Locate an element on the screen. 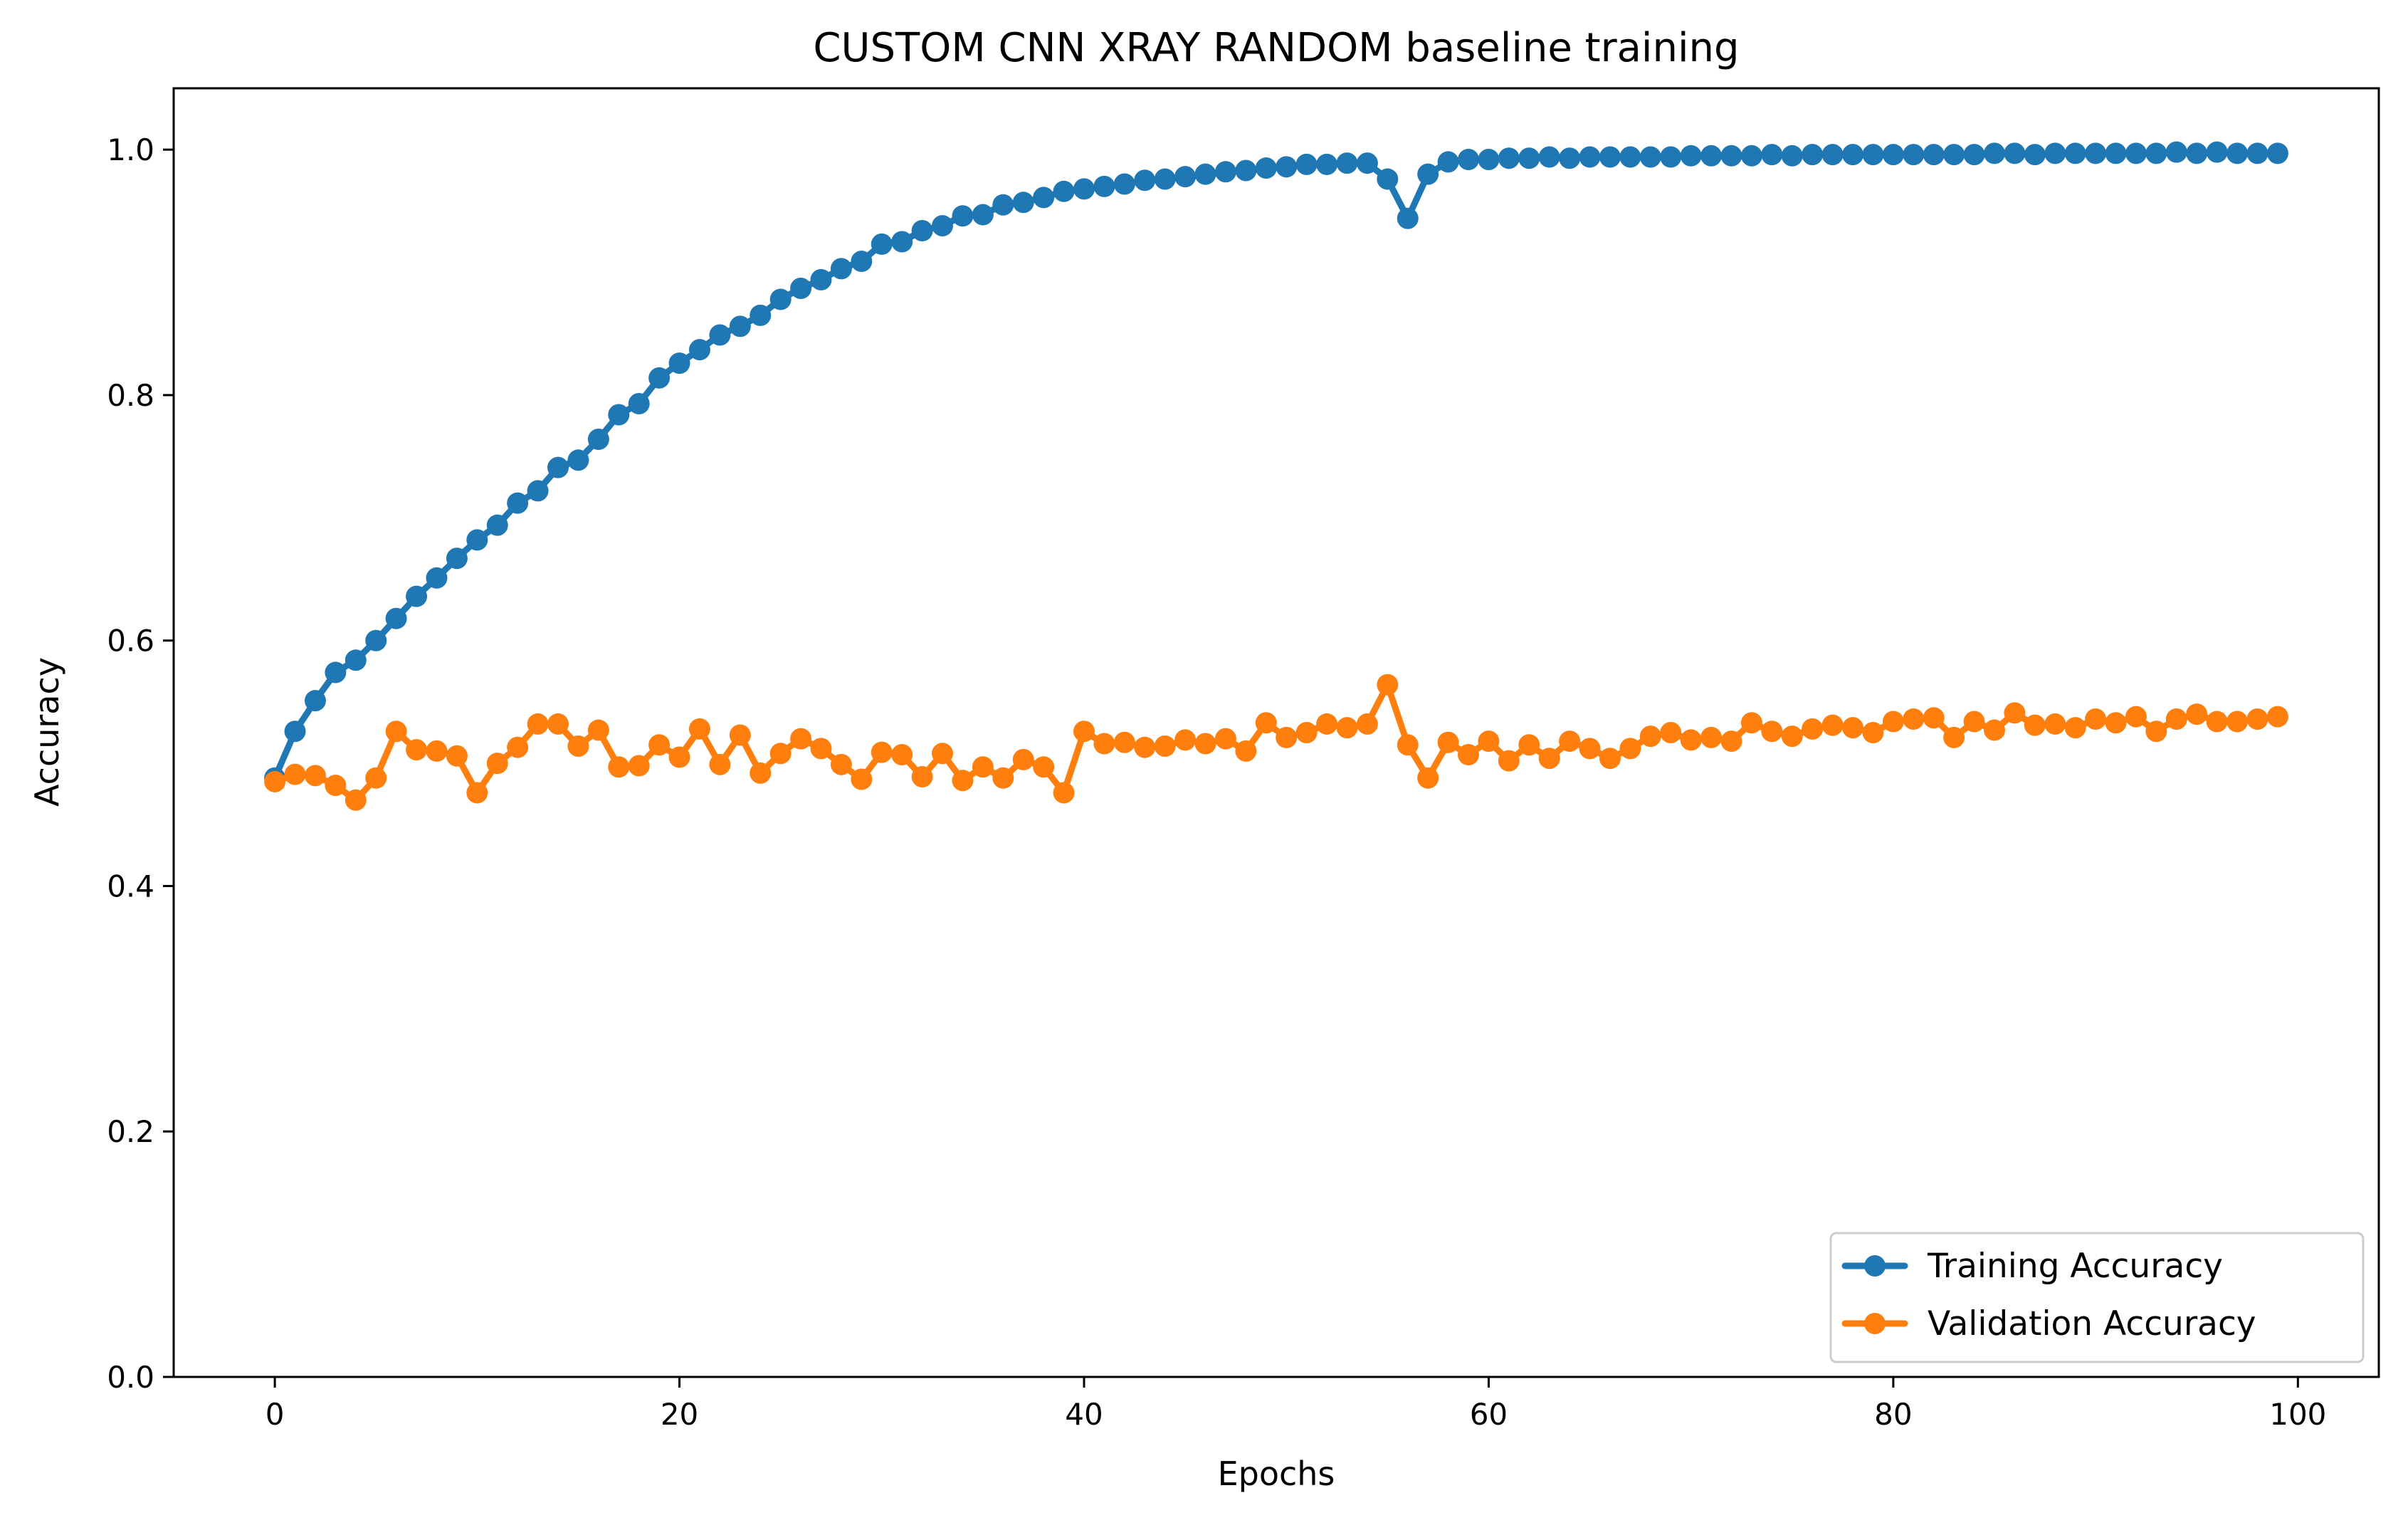 This screenshot has width=2408, height=1530. chart-legend: Training Accuracy Validation Accuracy is located at coordinates (2097, 1297).